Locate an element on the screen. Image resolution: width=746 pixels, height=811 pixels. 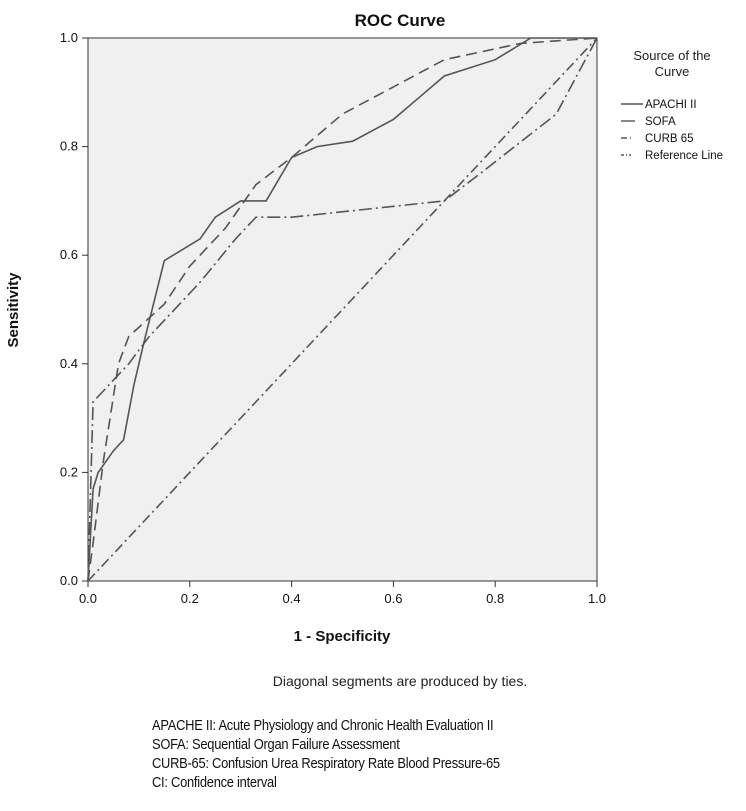
x-tick-label: 0.6 is located at coordinates (393, 598).